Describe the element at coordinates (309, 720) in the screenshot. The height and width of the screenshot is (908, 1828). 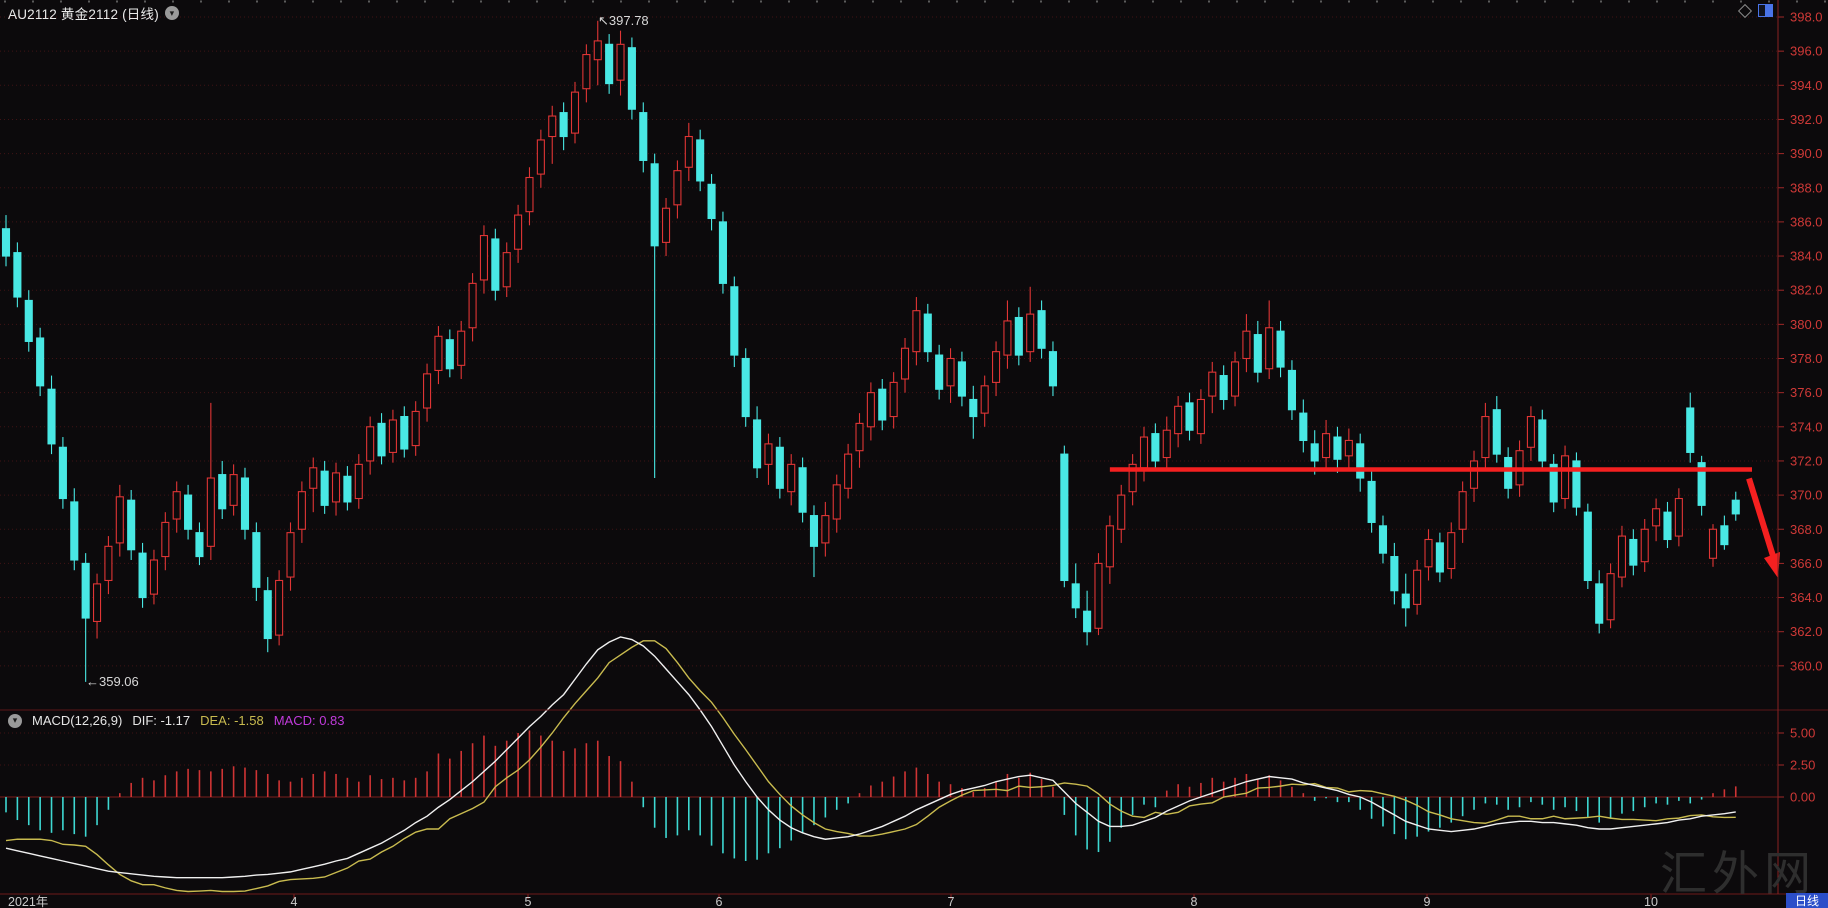
I see `macd-macd-value: MACD: 0.83` at that location.